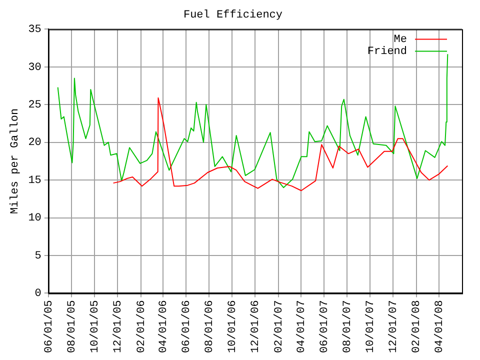  I want to click on x-tick-label: 02/01/07, so click(280, 327).